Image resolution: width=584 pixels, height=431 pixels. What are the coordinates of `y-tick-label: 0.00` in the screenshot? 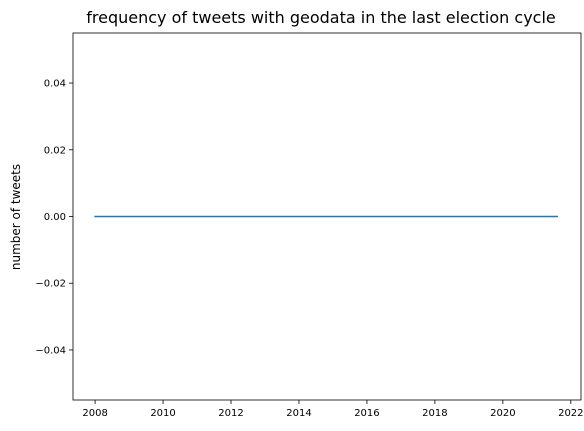 It's located at (55, 217).